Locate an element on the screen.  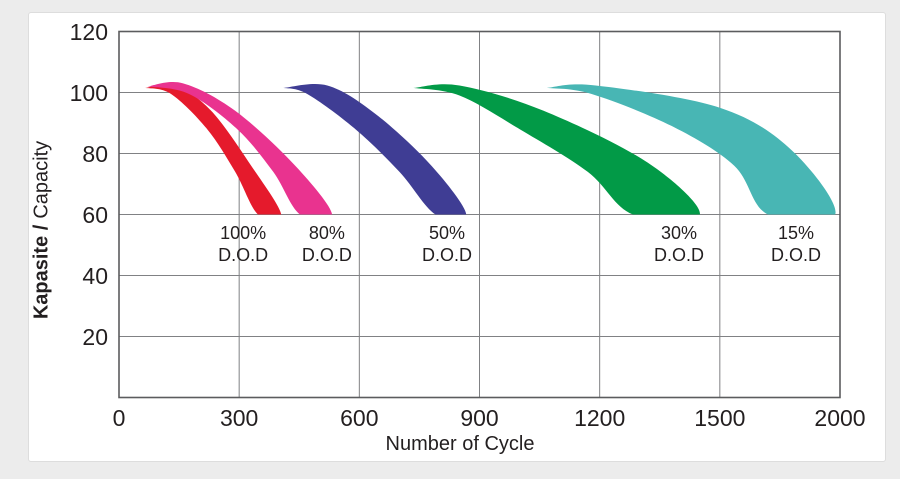
x-tick-label: 600 is located at coordinates (359, 418).